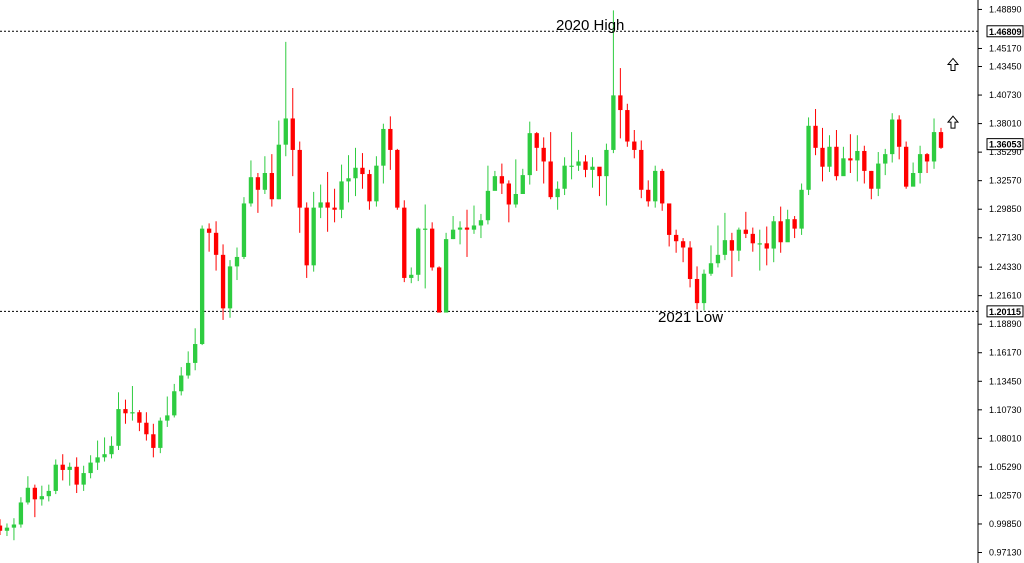  What do you see at coordinates (1005, 324) in the screenshot?
I see `y-tick-label: 1.18890` at bounding box center [1005, 324].